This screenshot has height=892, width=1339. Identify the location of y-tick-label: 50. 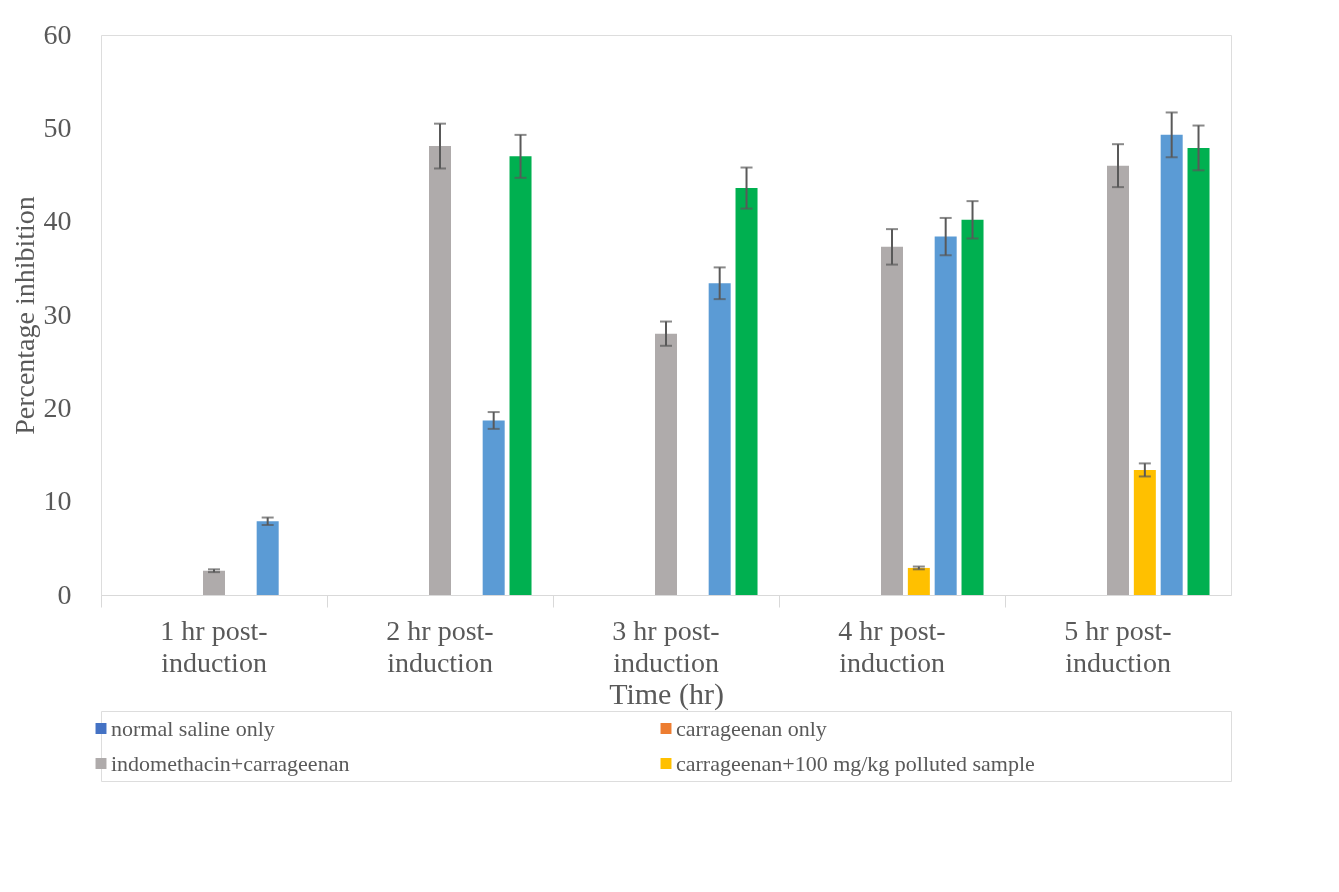
(57, 127).